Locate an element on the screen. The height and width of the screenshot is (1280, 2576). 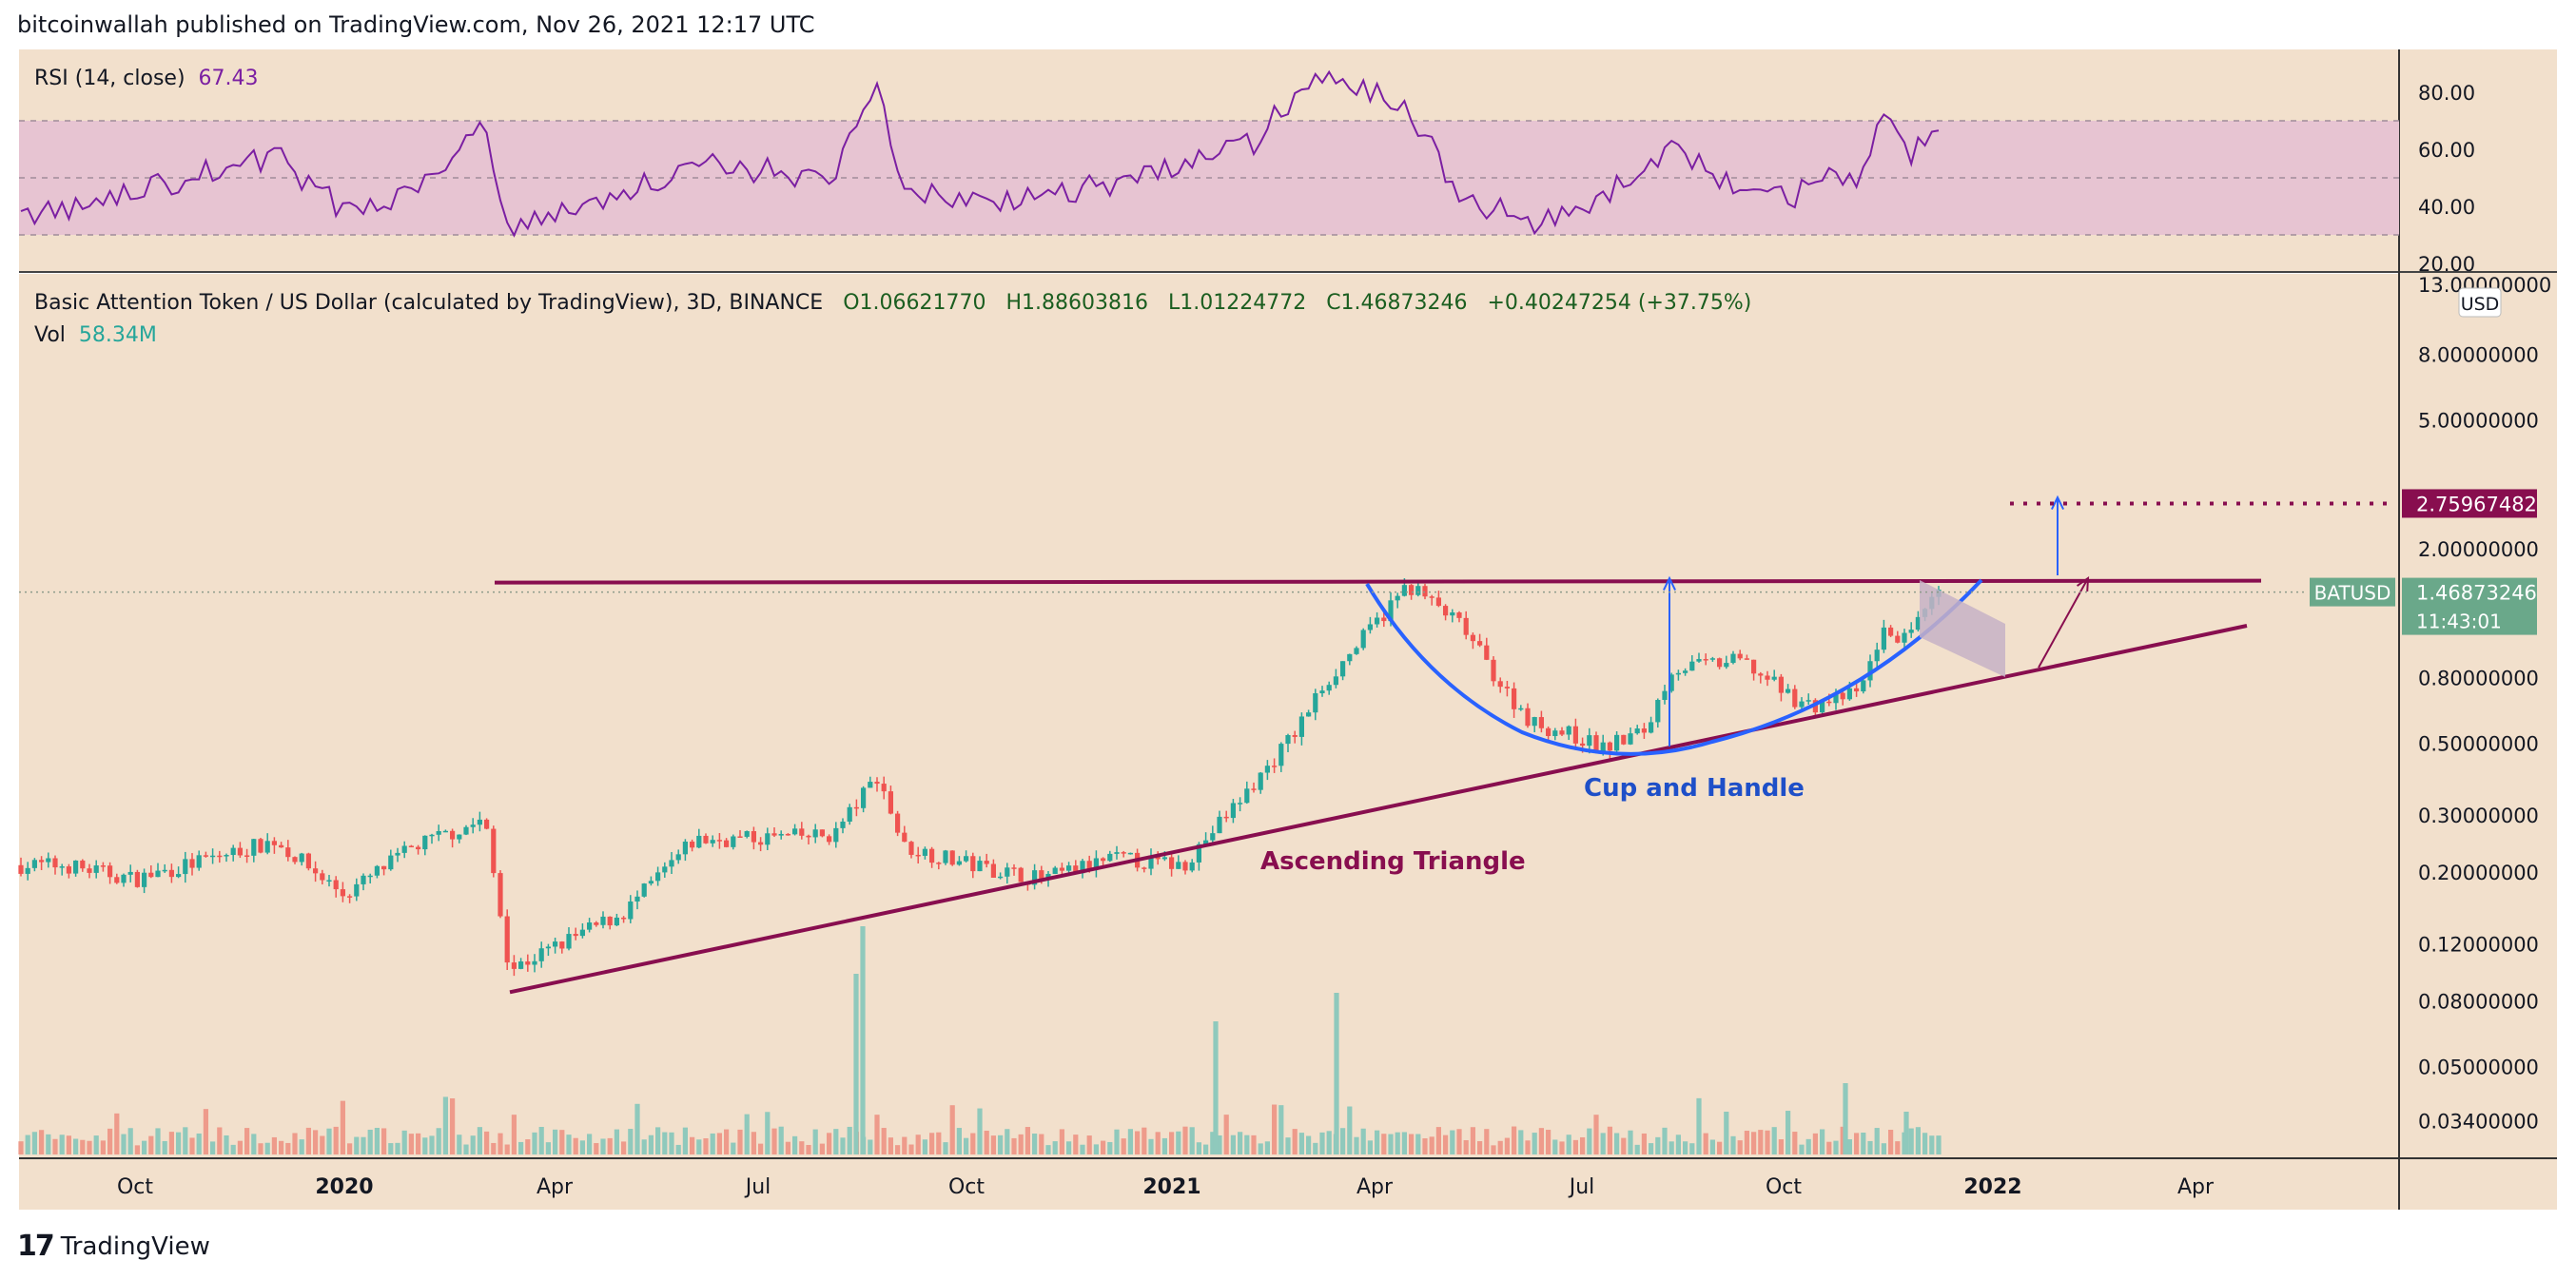
rsi-tick-label: 60.00 is located at coordinates (2447, 150).